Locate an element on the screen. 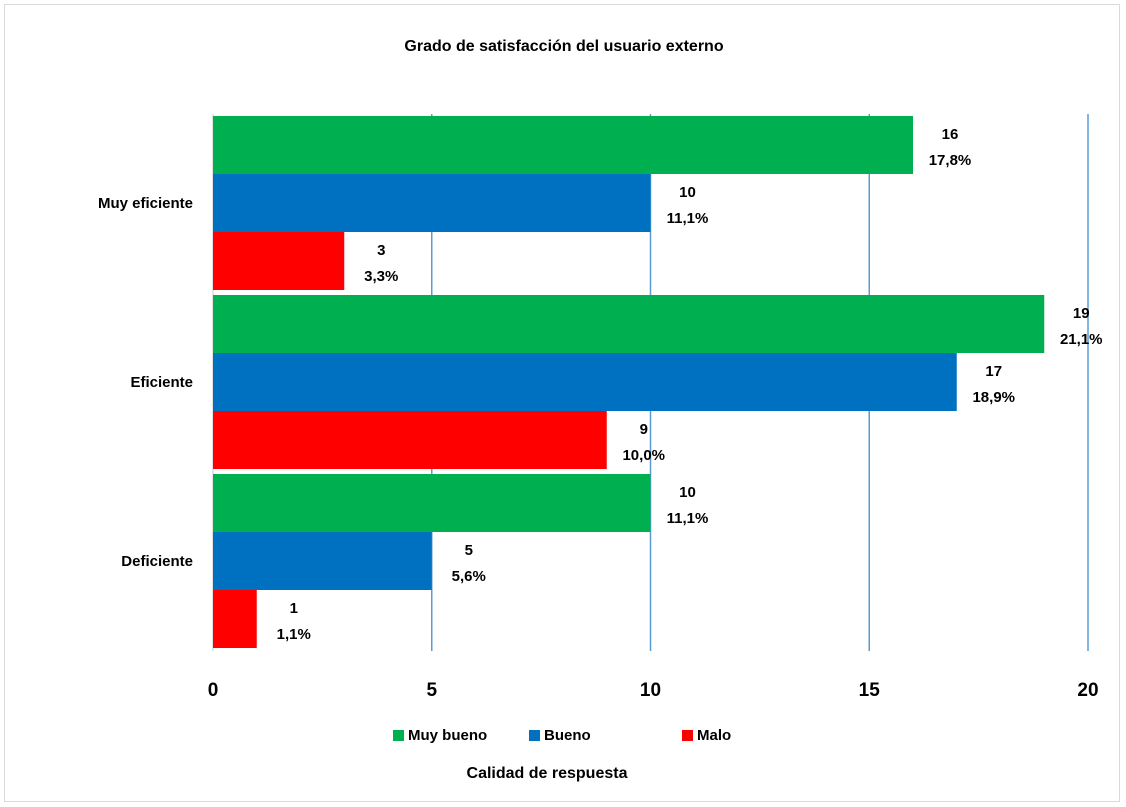  bar-muy-eficiente-malo is located at coordinates (279, 261).